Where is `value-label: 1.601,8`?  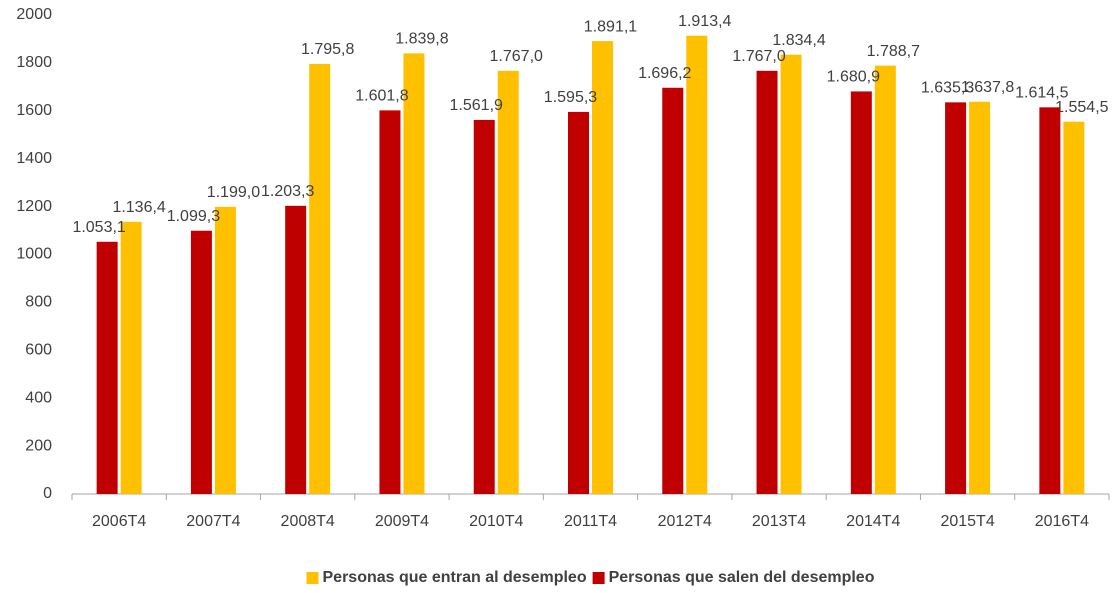
value-label: 1.601,8 is located at coordinates (381, 96).